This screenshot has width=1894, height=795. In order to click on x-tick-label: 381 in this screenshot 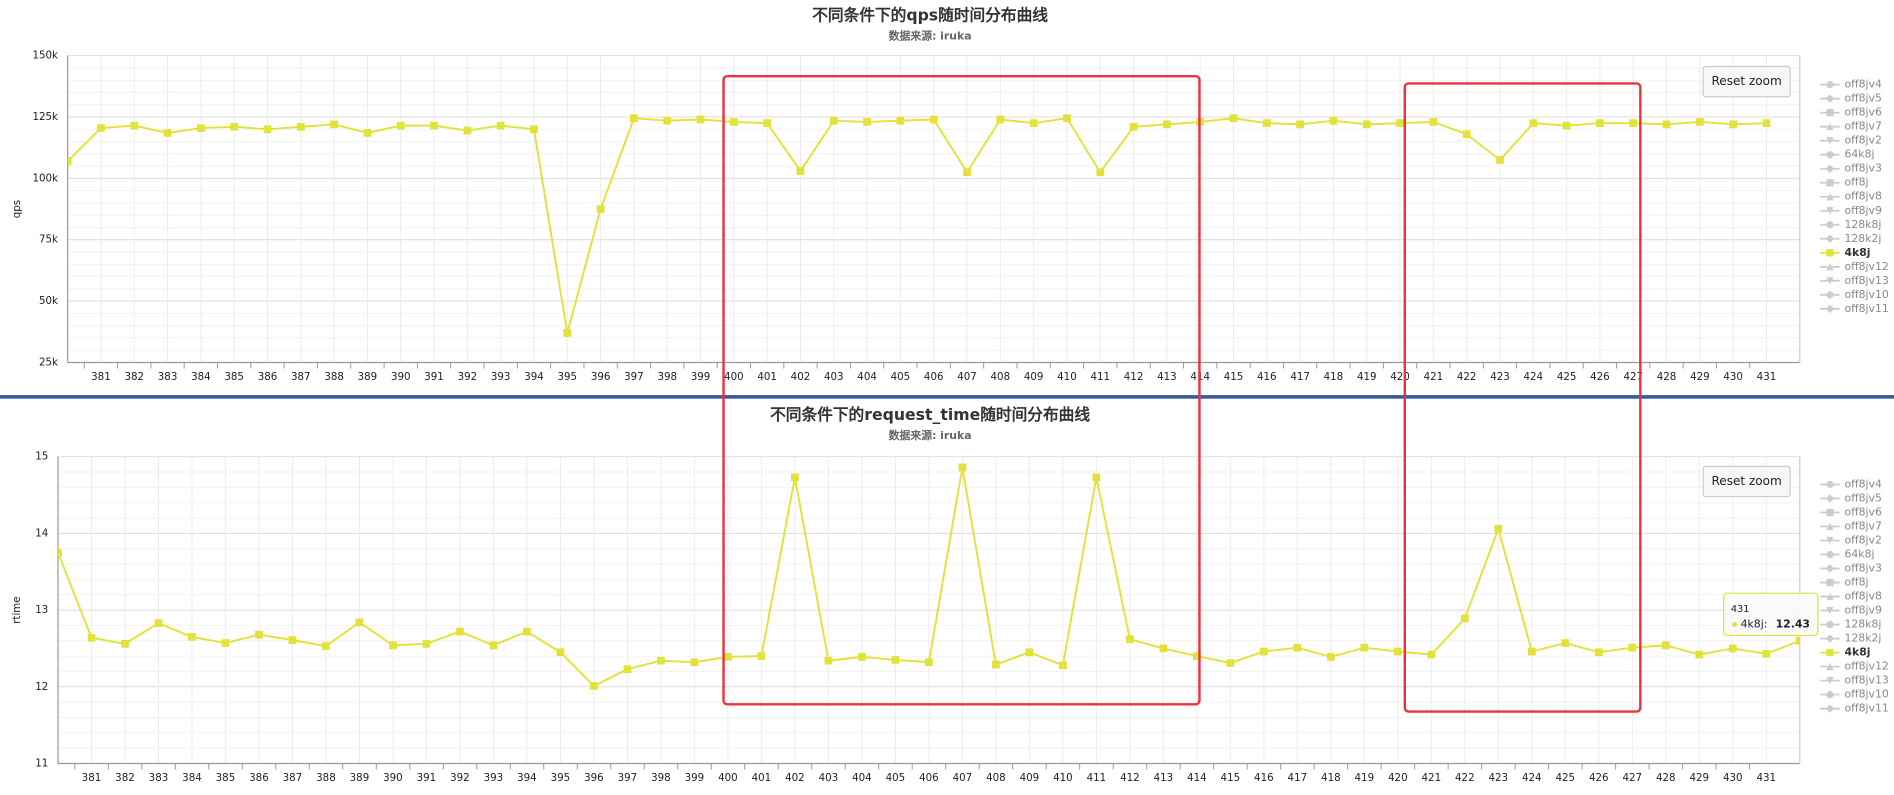, I will do `click(92, 778)`.